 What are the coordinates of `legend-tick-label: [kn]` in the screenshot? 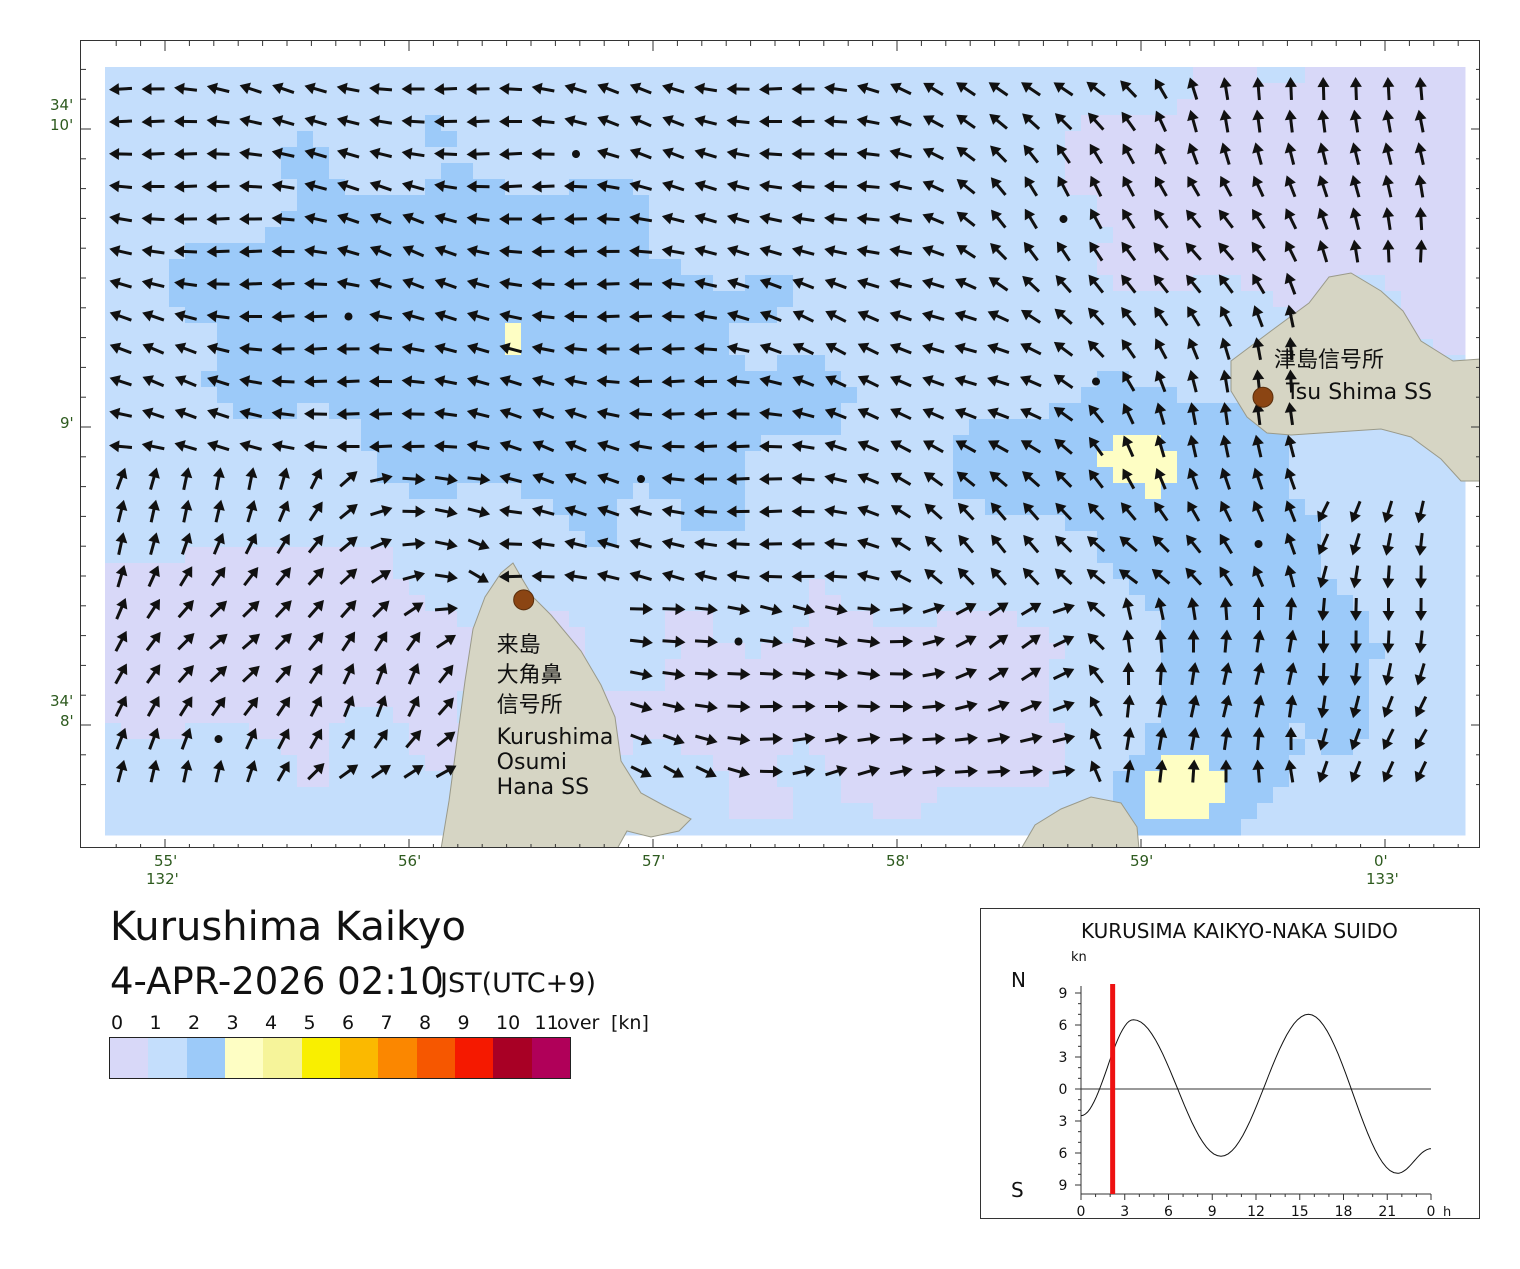 It's located at (630, 1023).